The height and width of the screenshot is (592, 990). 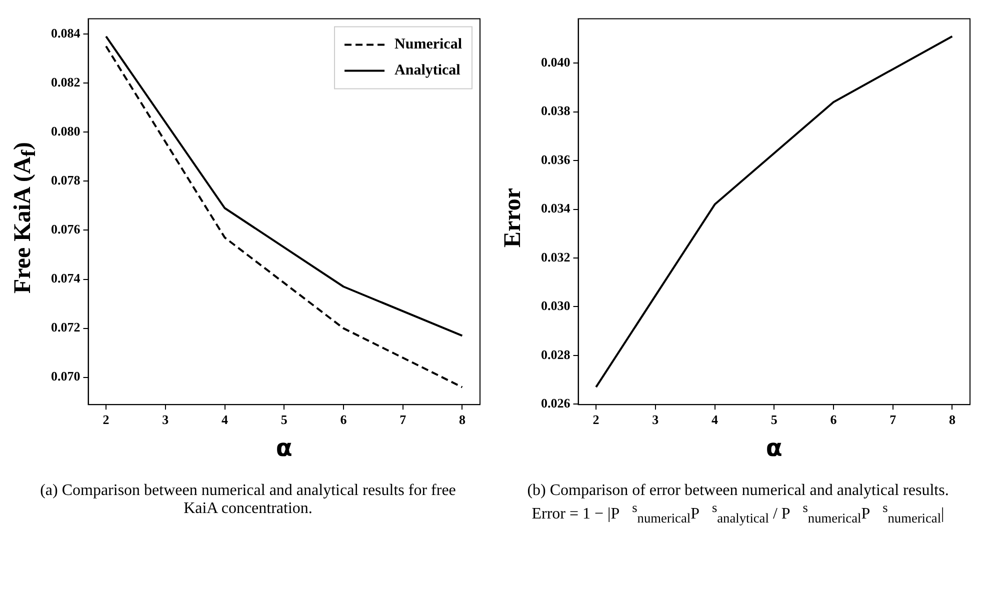 I want to click on y-tick-label: 0.032, so click(x=555, y=256).